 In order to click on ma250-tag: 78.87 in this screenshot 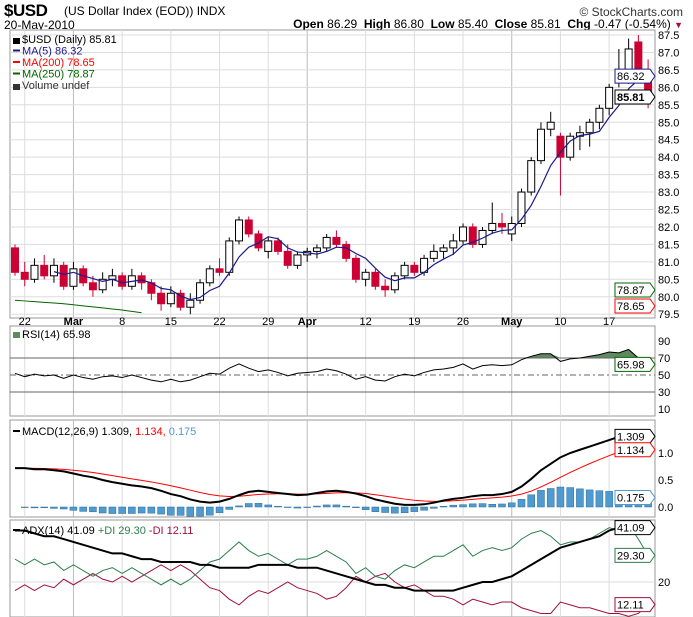, I will do `click(631, 291)`.